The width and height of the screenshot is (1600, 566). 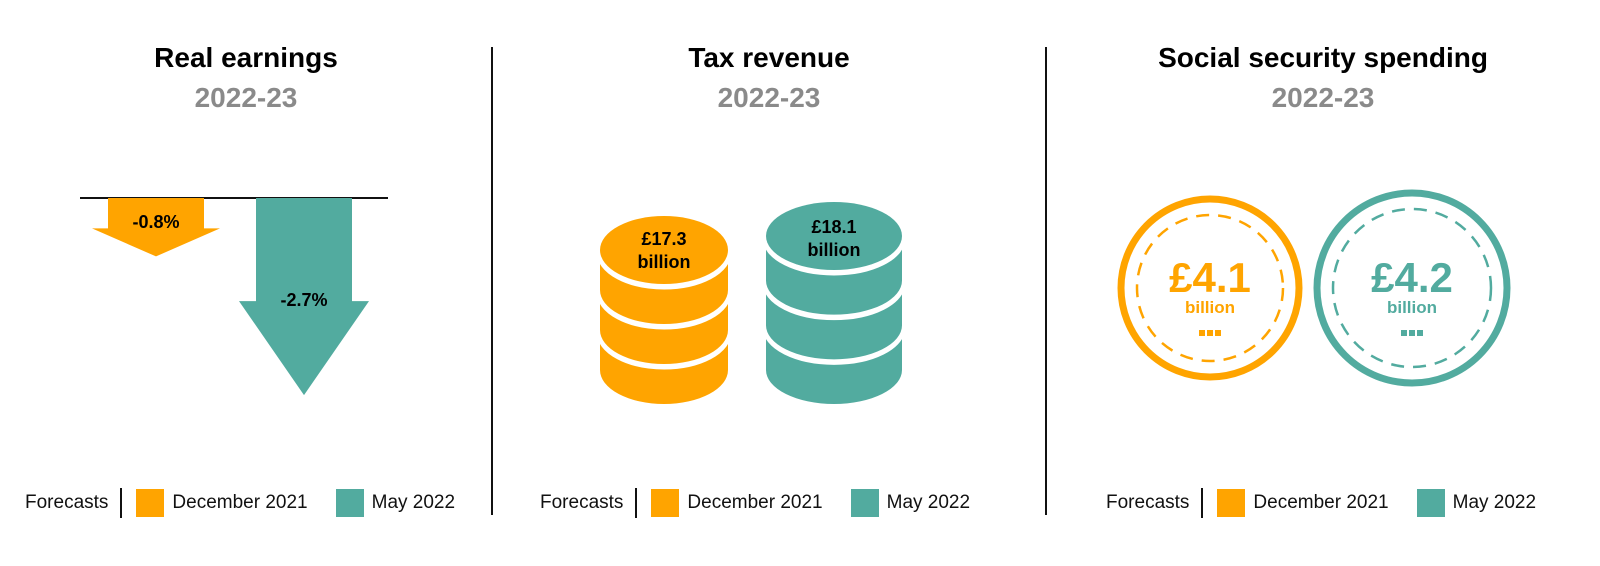 I want to click on coin-december-2021: £4.1 billion, so click(x=1210, y=288).